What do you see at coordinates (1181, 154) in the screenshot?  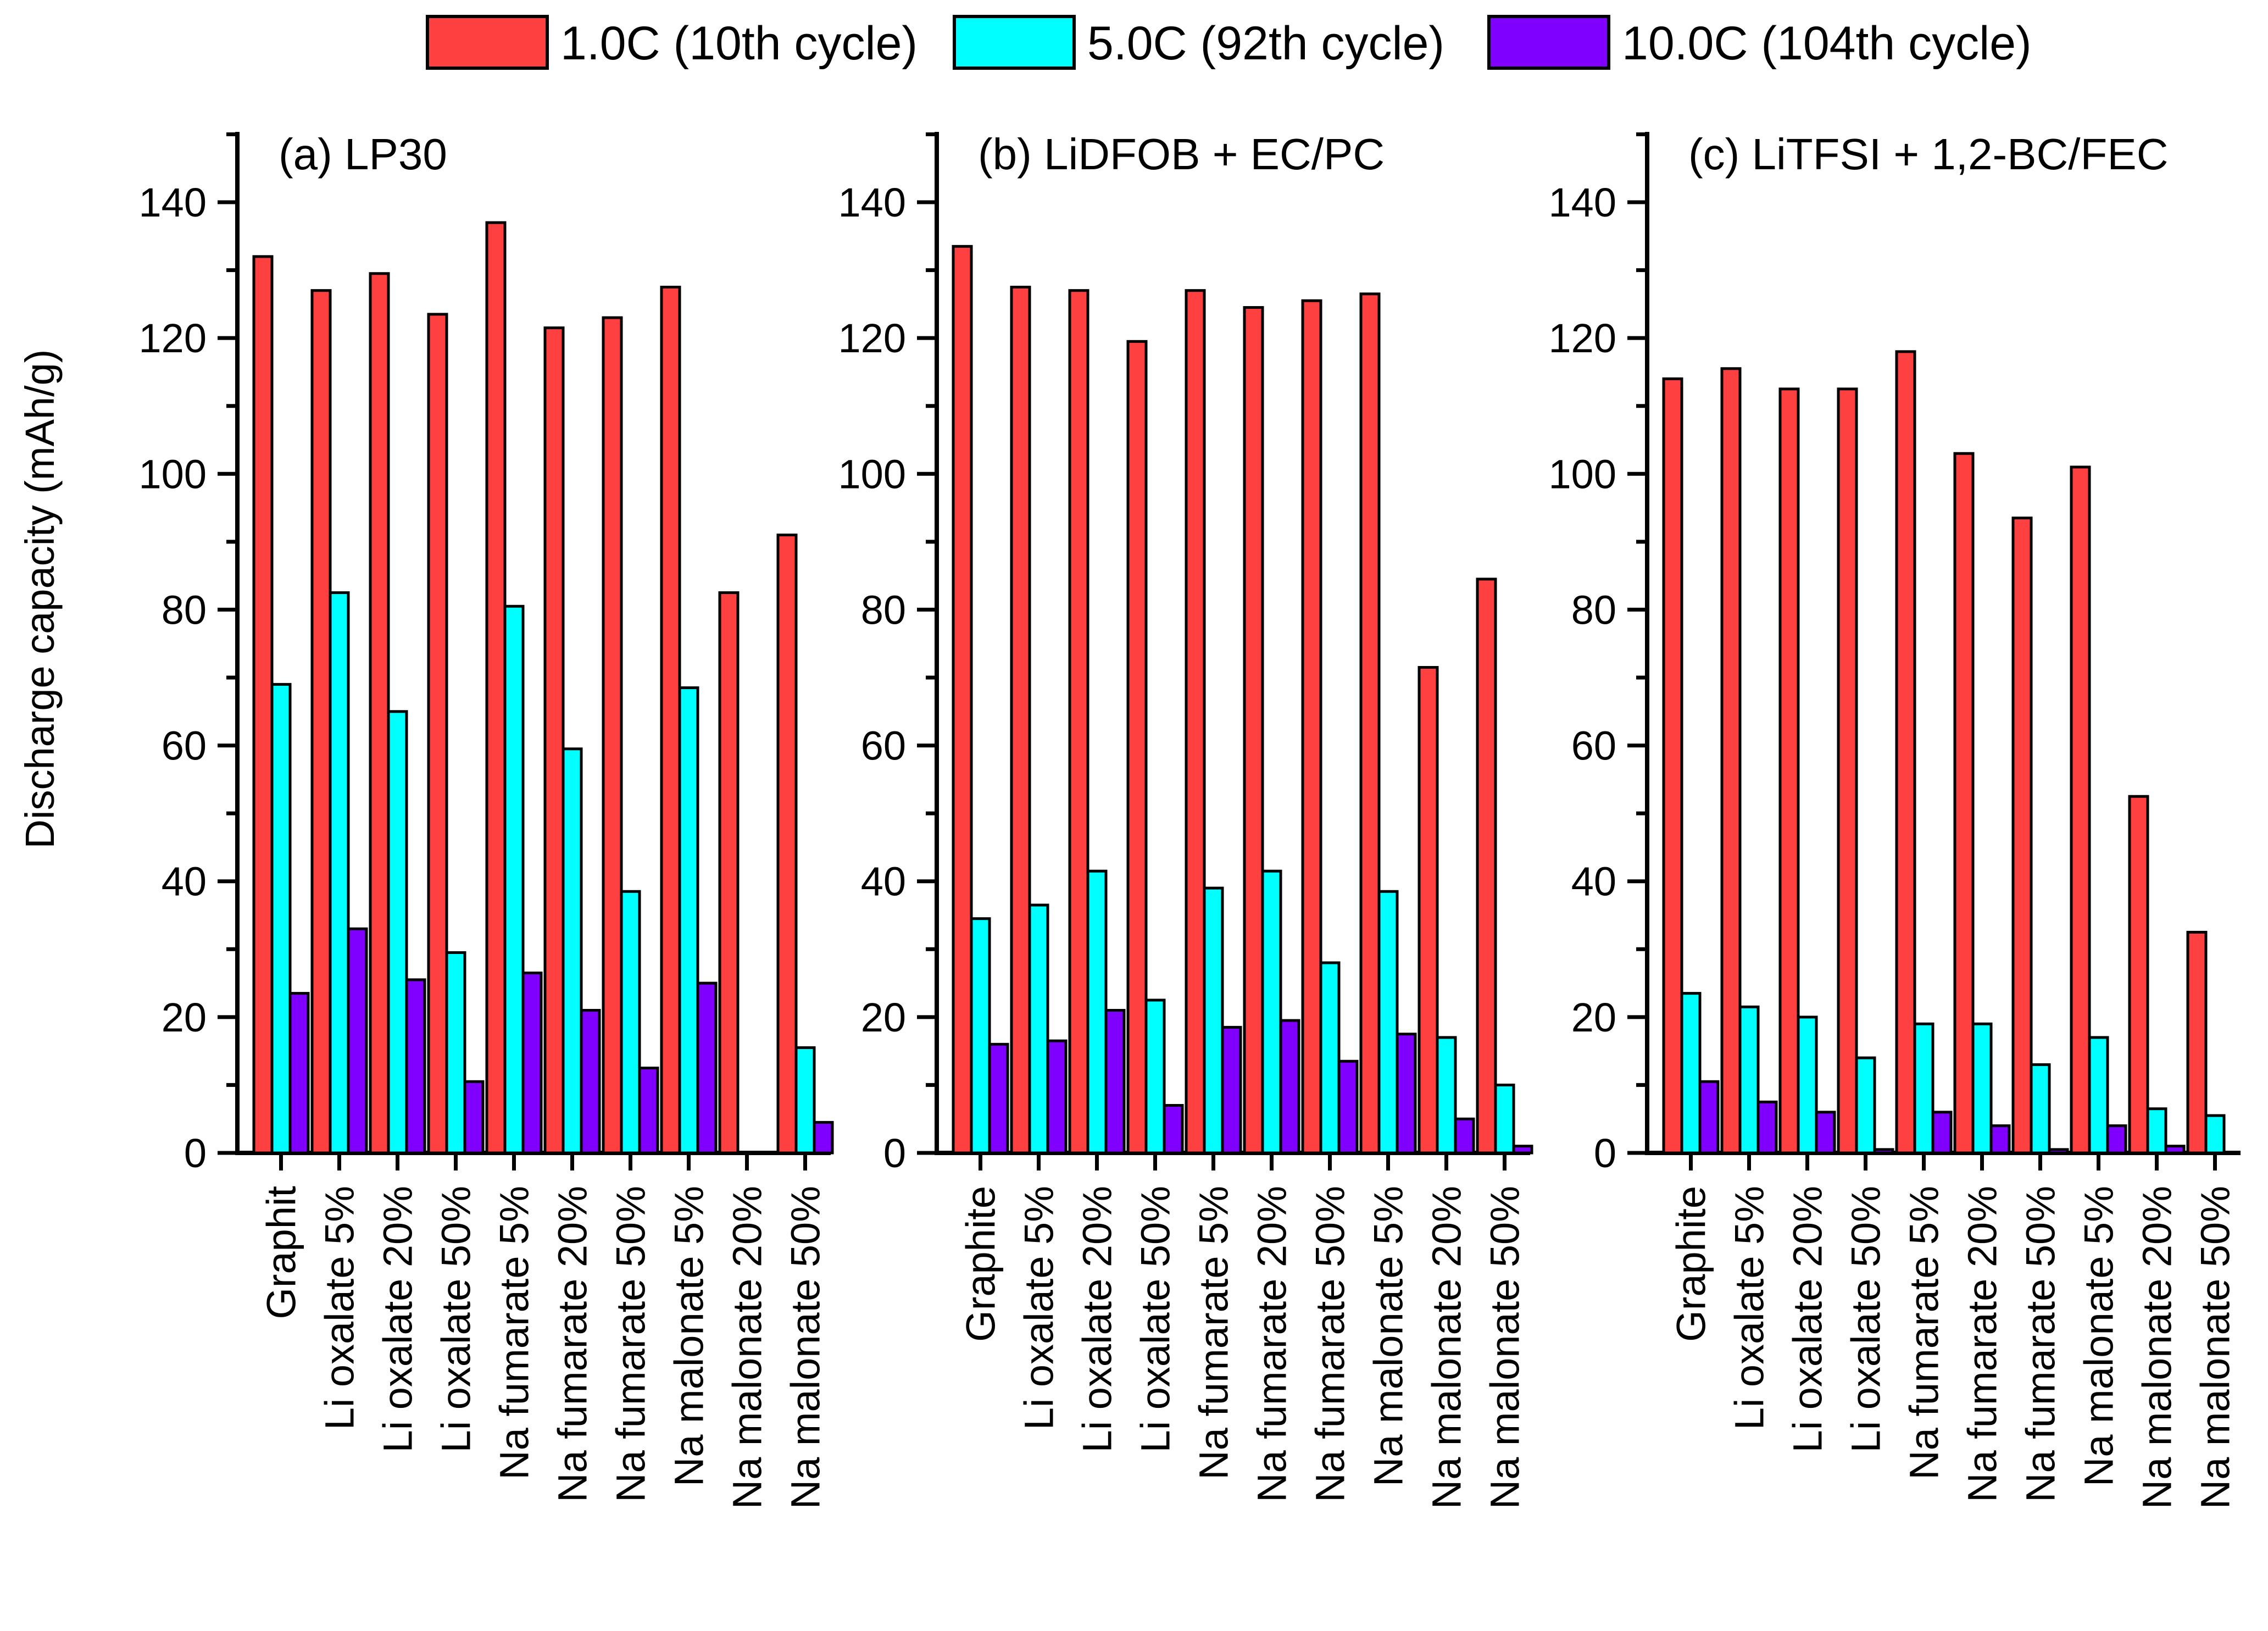 I see `panel-title: (b) LiDFOB + EC/PC` at bounding box center [1181, 154].